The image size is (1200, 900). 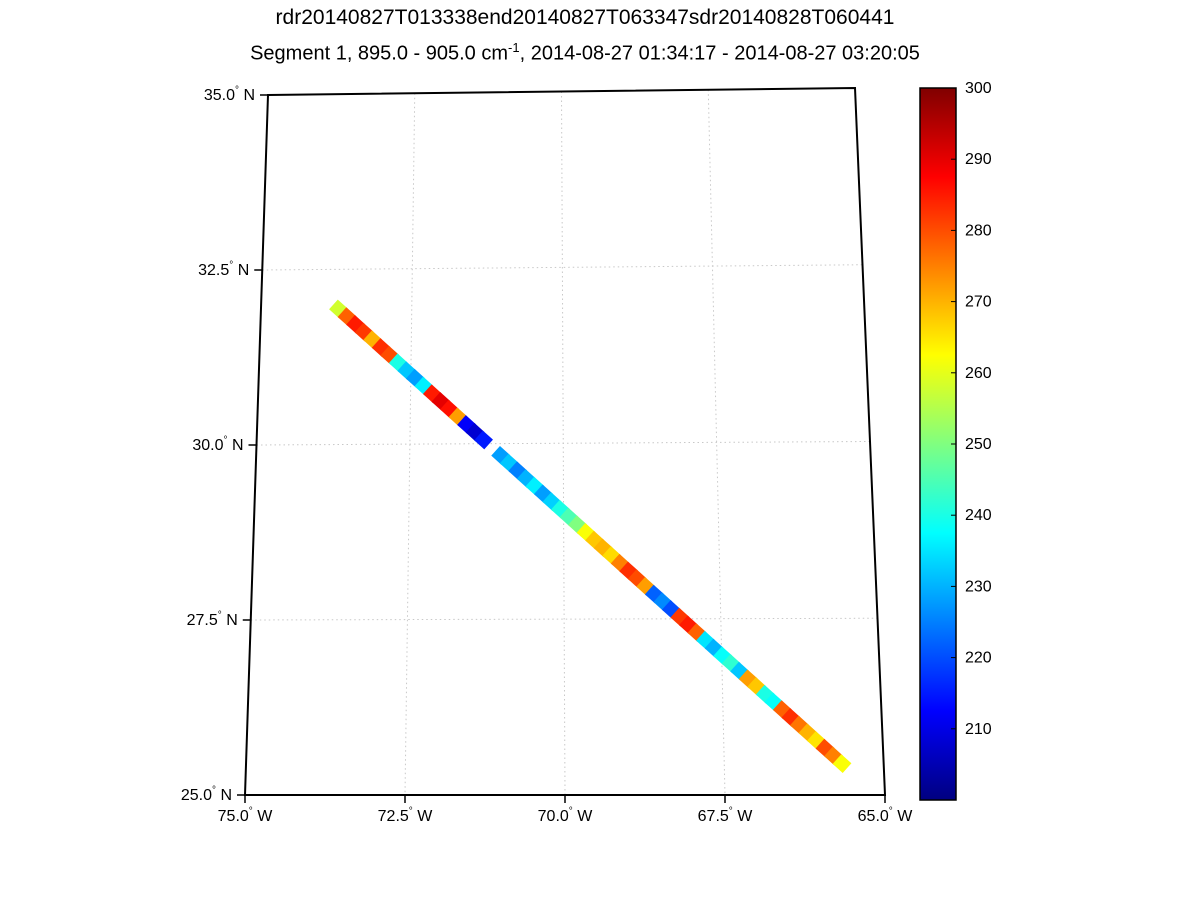 I want to click on subtitle-superscript: -1, so click(x=514, y=47).